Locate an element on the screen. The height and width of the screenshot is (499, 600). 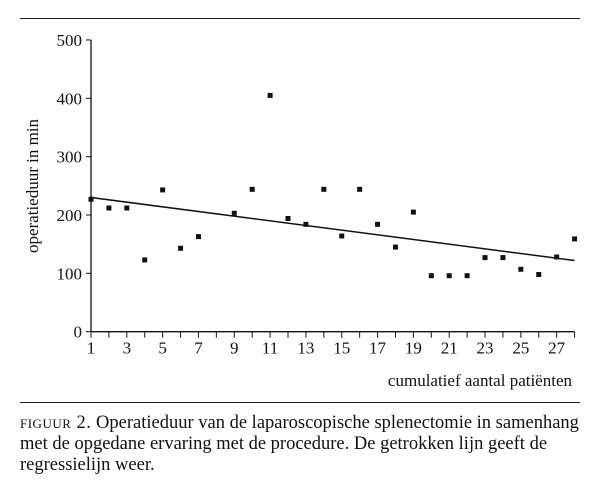
x-tick-label: 13 is located at coordinates (305, 348).